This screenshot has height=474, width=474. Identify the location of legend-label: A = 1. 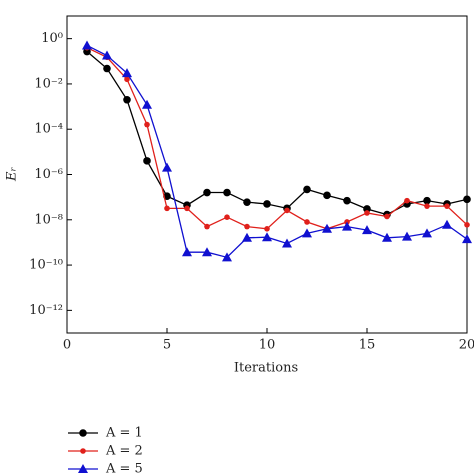
(124, 433).